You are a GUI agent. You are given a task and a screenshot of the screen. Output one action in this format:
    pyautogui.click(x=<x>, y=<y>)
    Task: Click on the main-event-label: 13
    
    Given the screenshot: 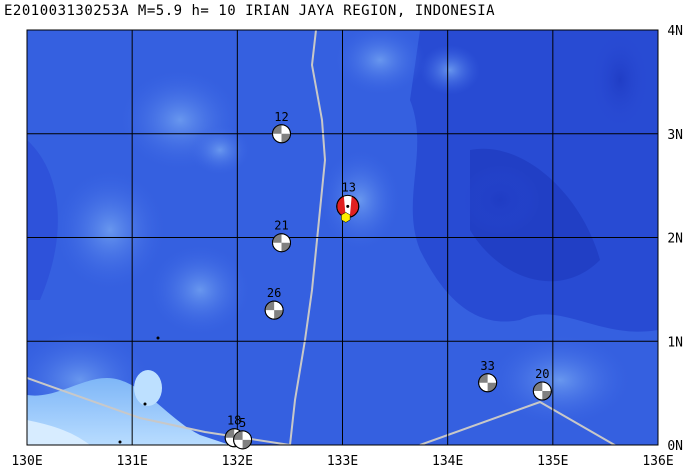 What is the action you would take?
    pyautogui.click(x=349, y=187)
    